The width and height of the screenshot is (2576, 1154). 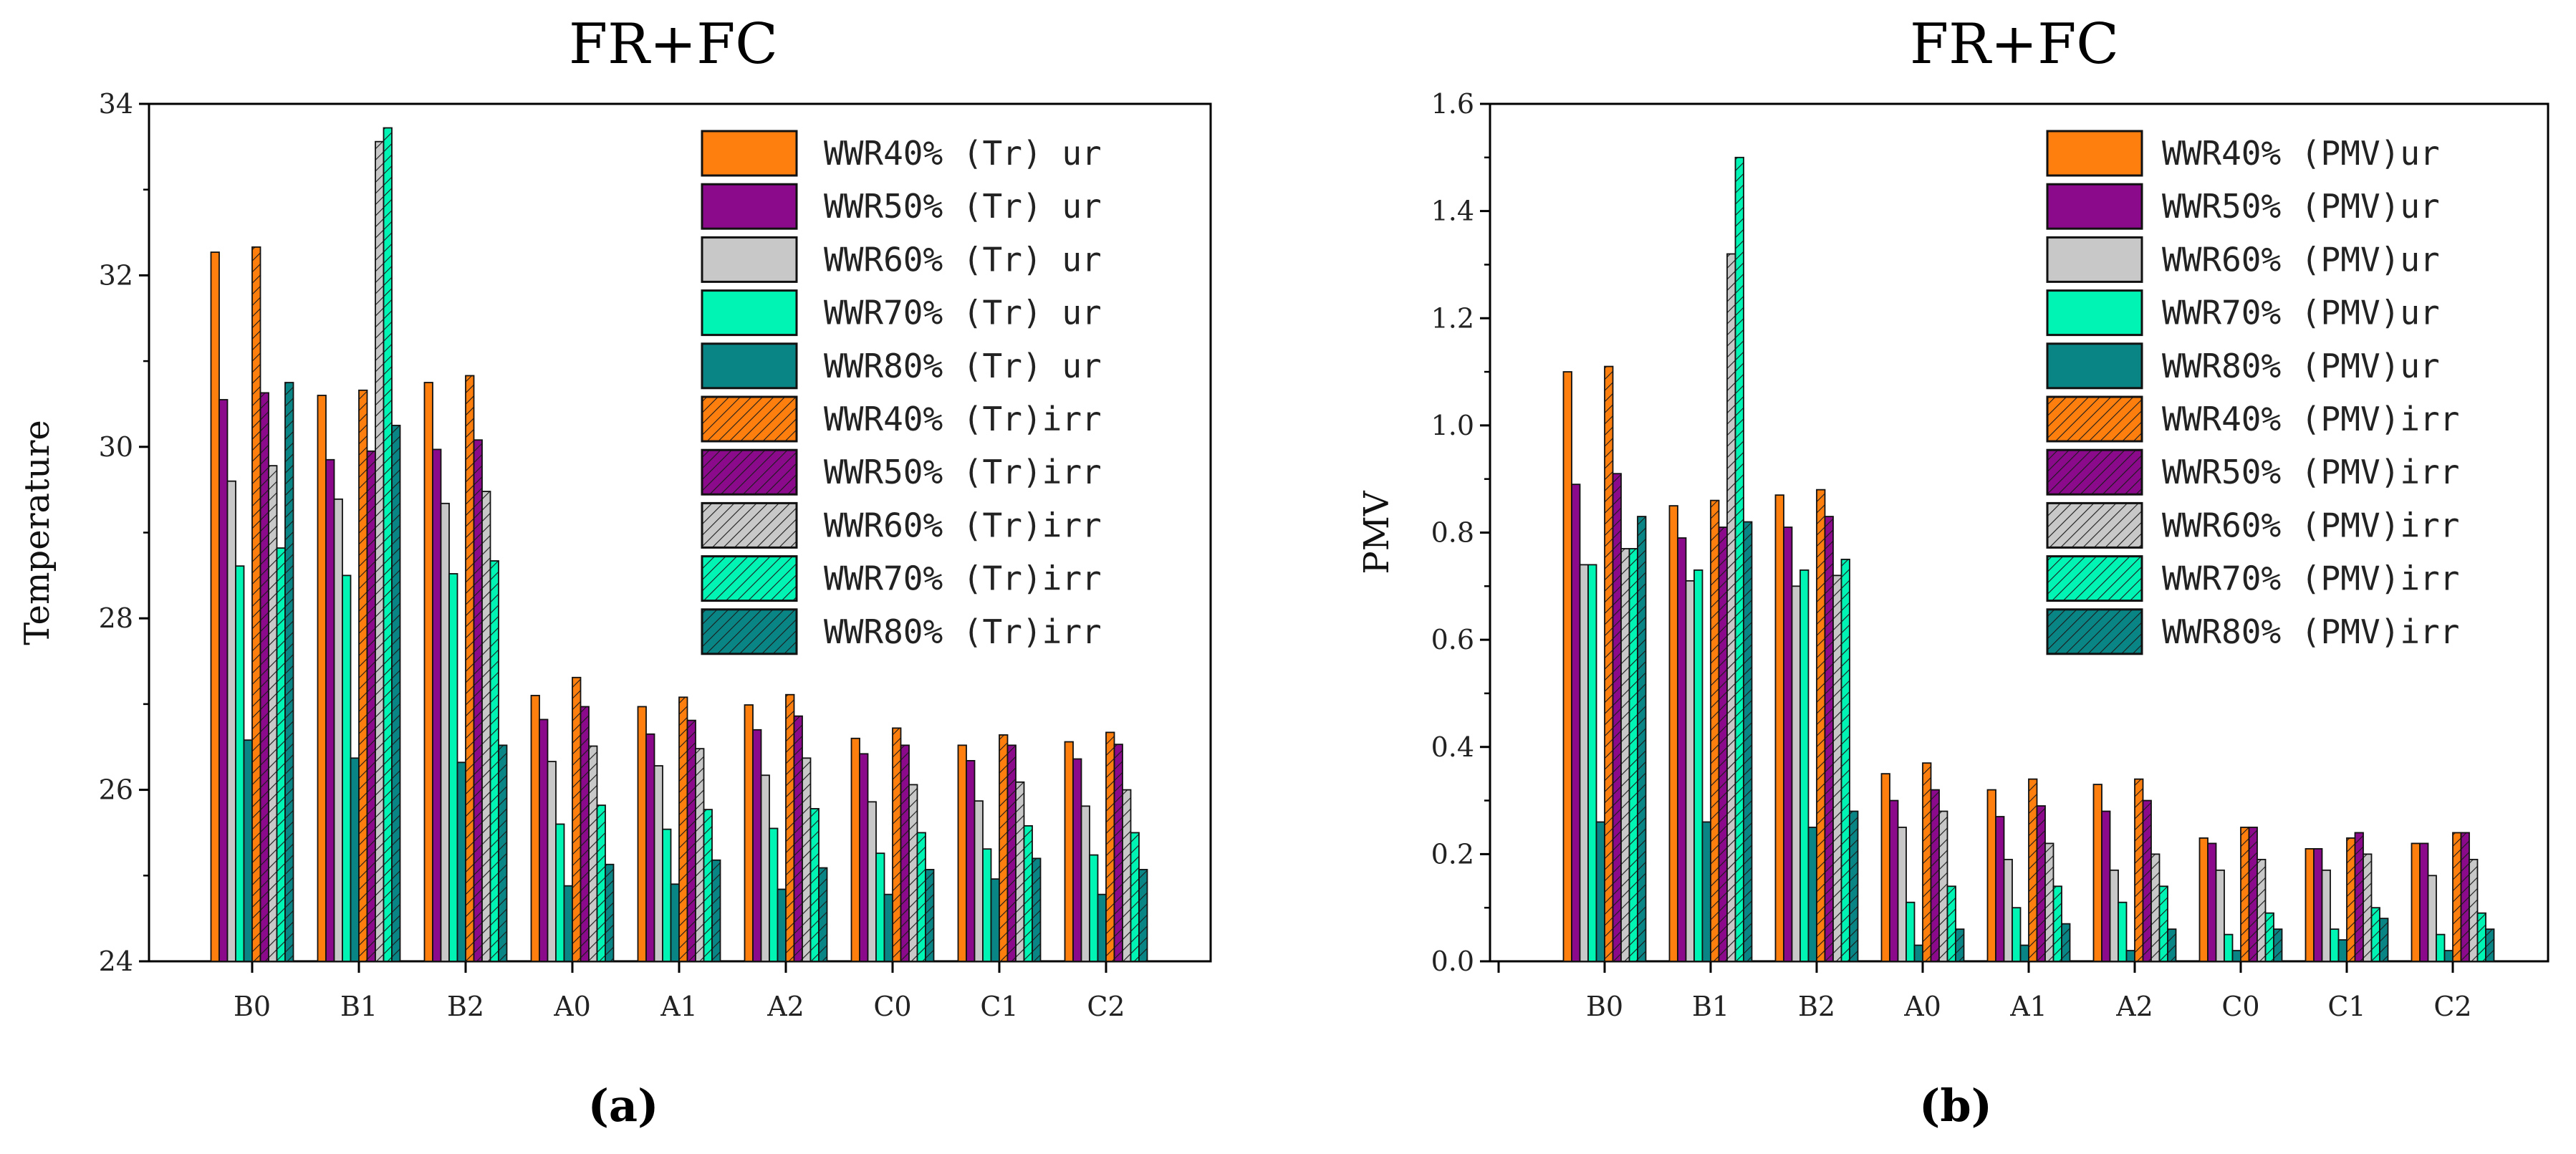 What do you see at coordinates (963, 472) in the screenshot?
I see `legend-label: WWR50% (Tr)irr` at bounding box center [963, 472].